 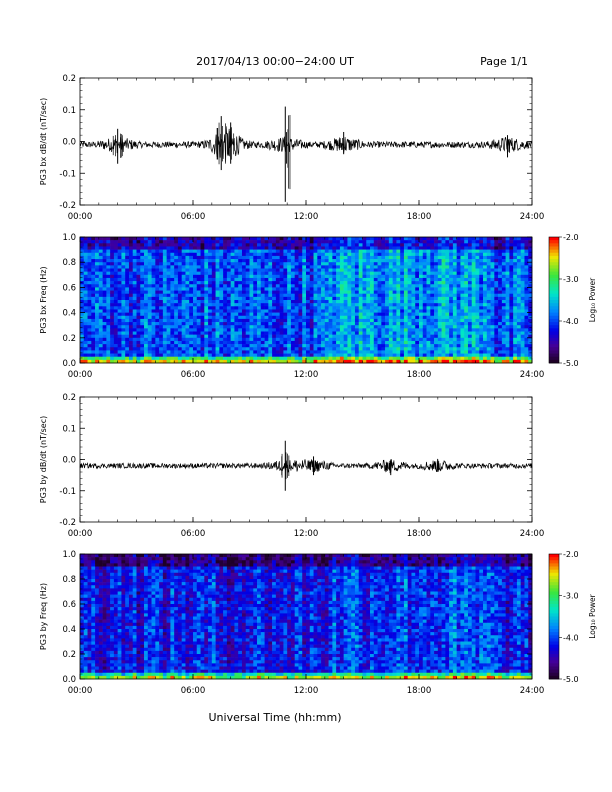 What do you see at coordinates (80, 375) in the screenshot?
I see `x-tick-label: 00:00` at bounding box center [80, 375].